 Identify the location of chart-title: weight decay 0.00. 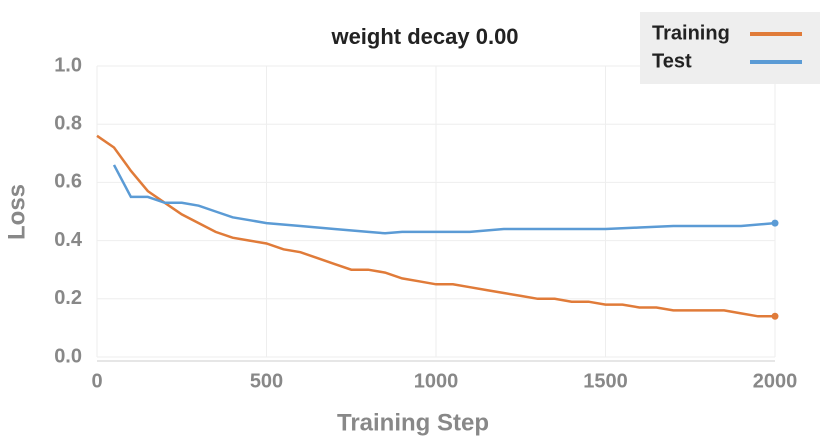
(424, 36).